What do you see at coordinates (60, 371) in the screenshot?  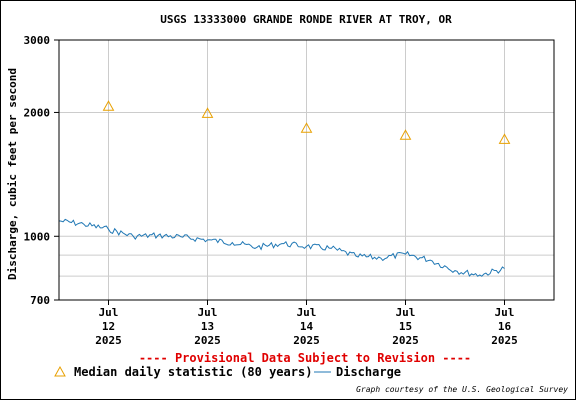 I see `median-legend-triangle-icon` at bounding box center [60, 371].